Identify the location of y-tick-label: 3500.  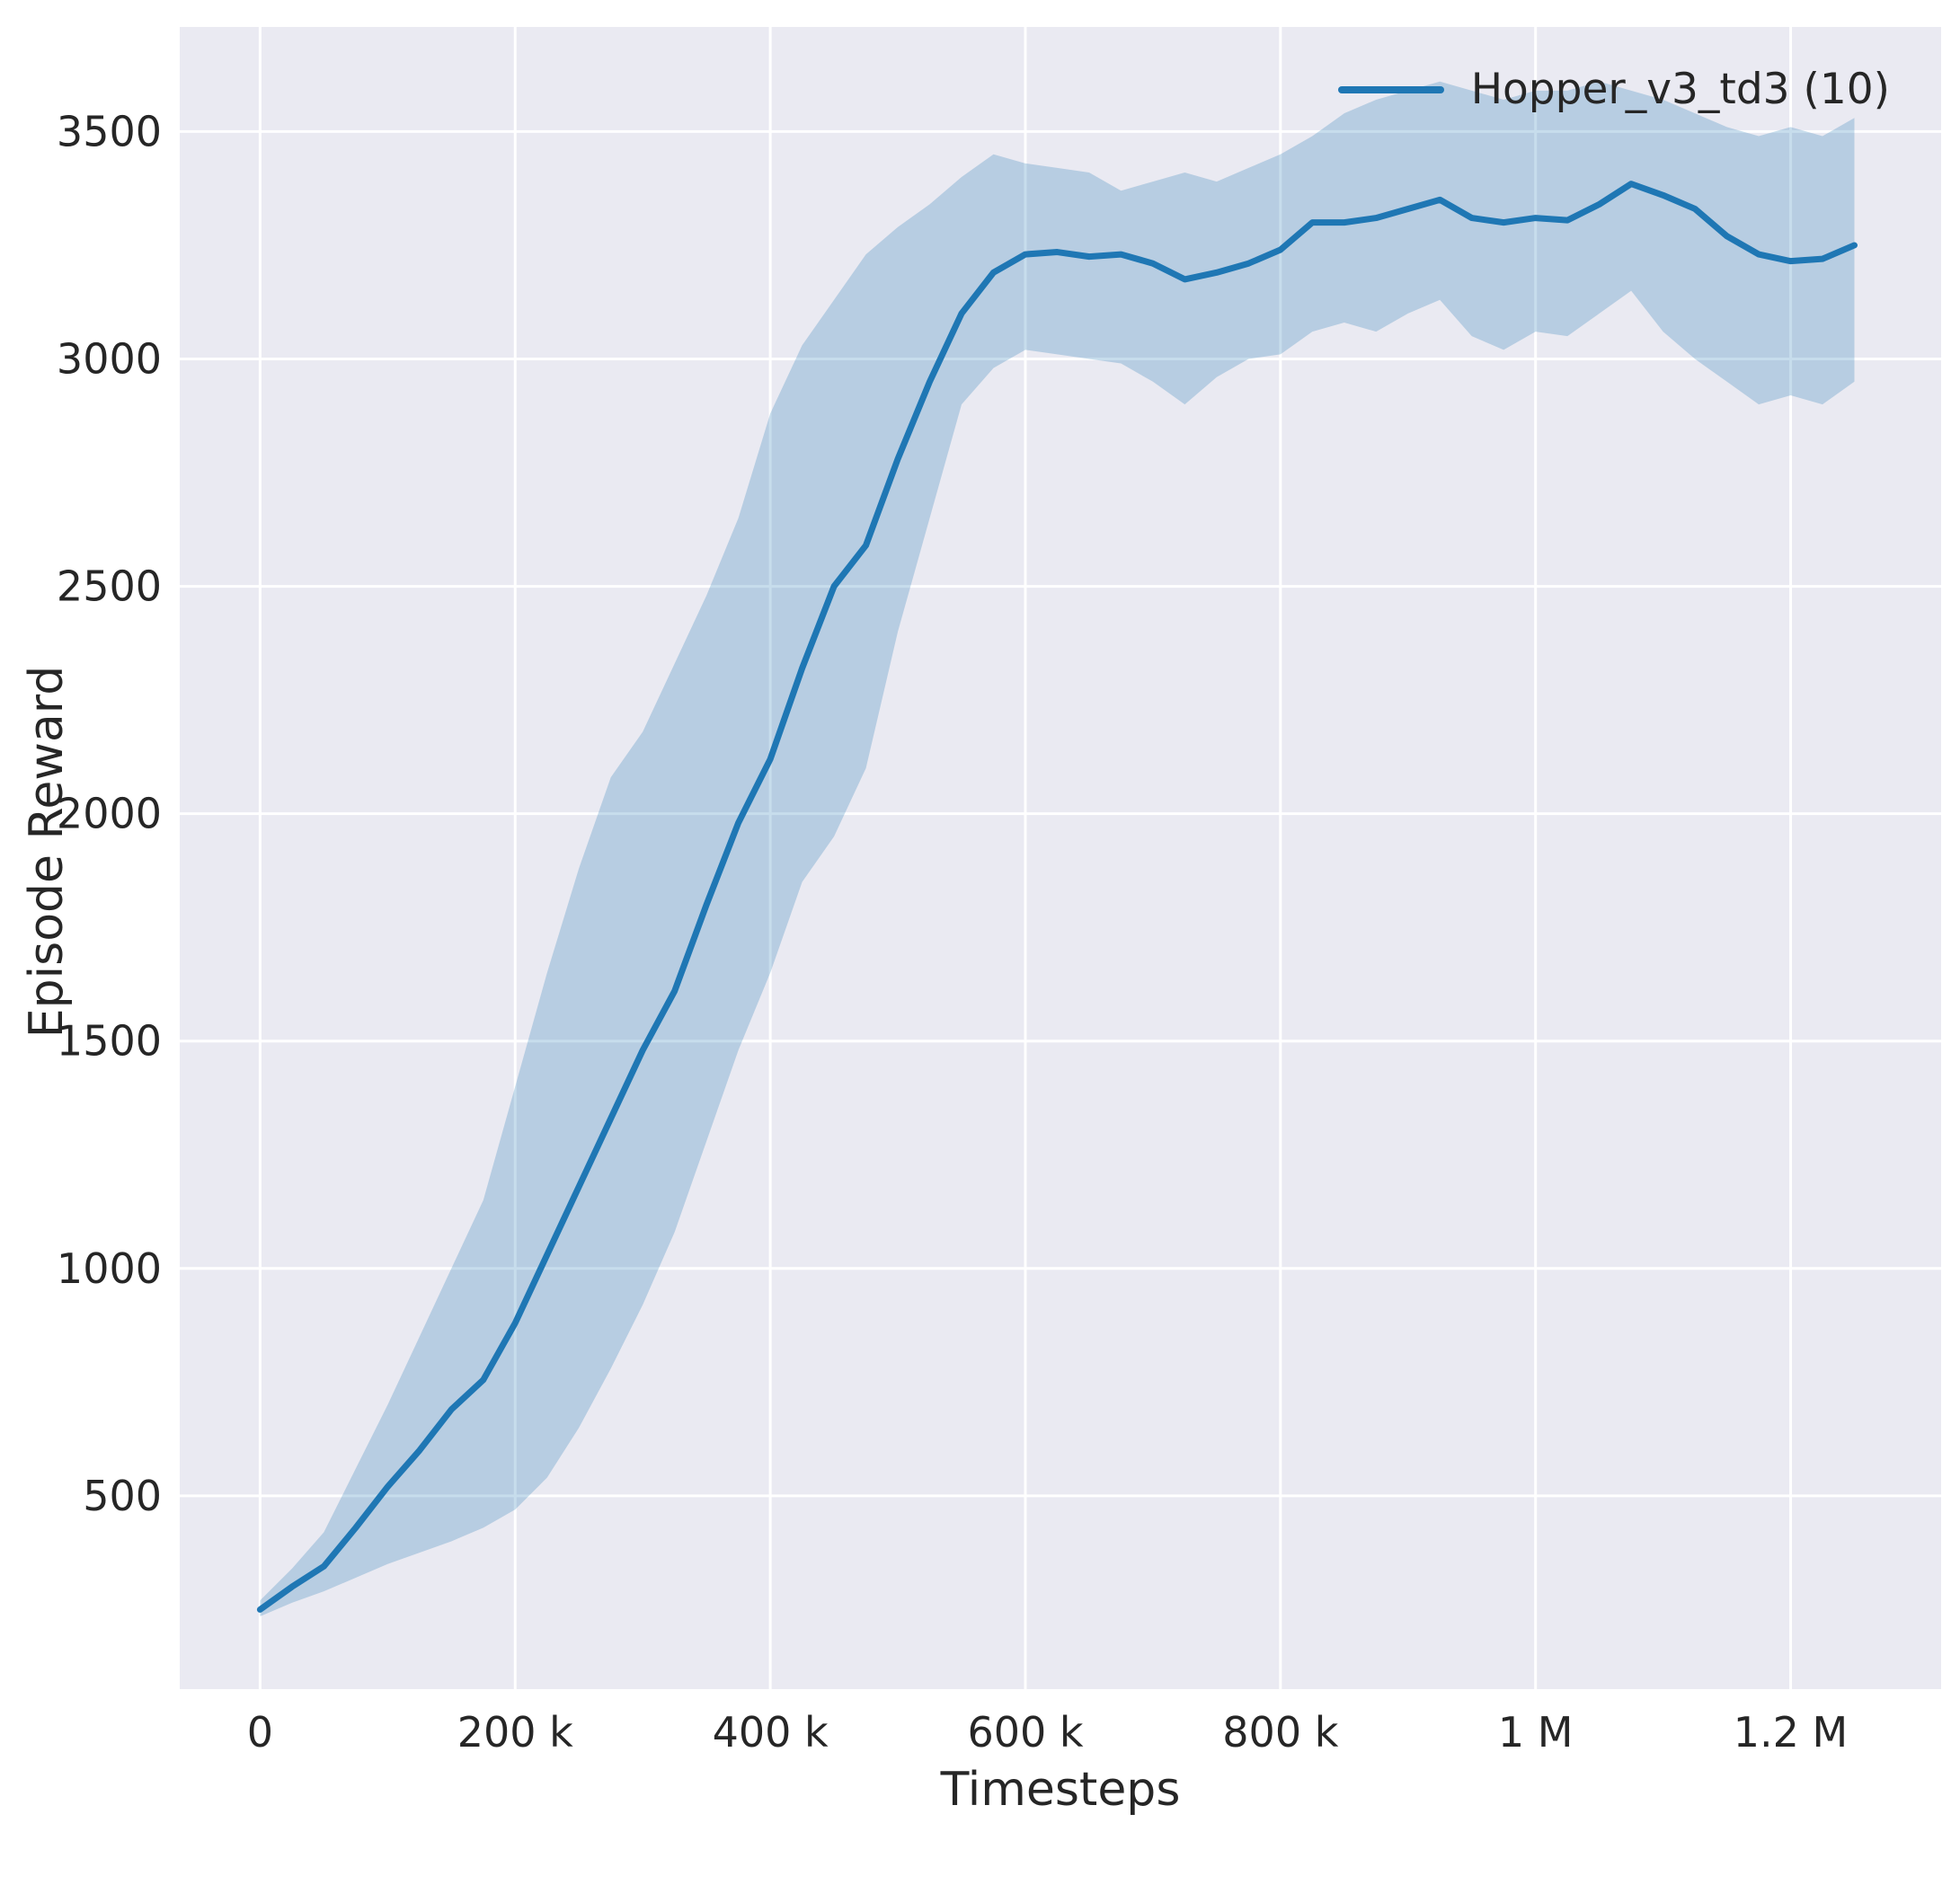
(110, 131).